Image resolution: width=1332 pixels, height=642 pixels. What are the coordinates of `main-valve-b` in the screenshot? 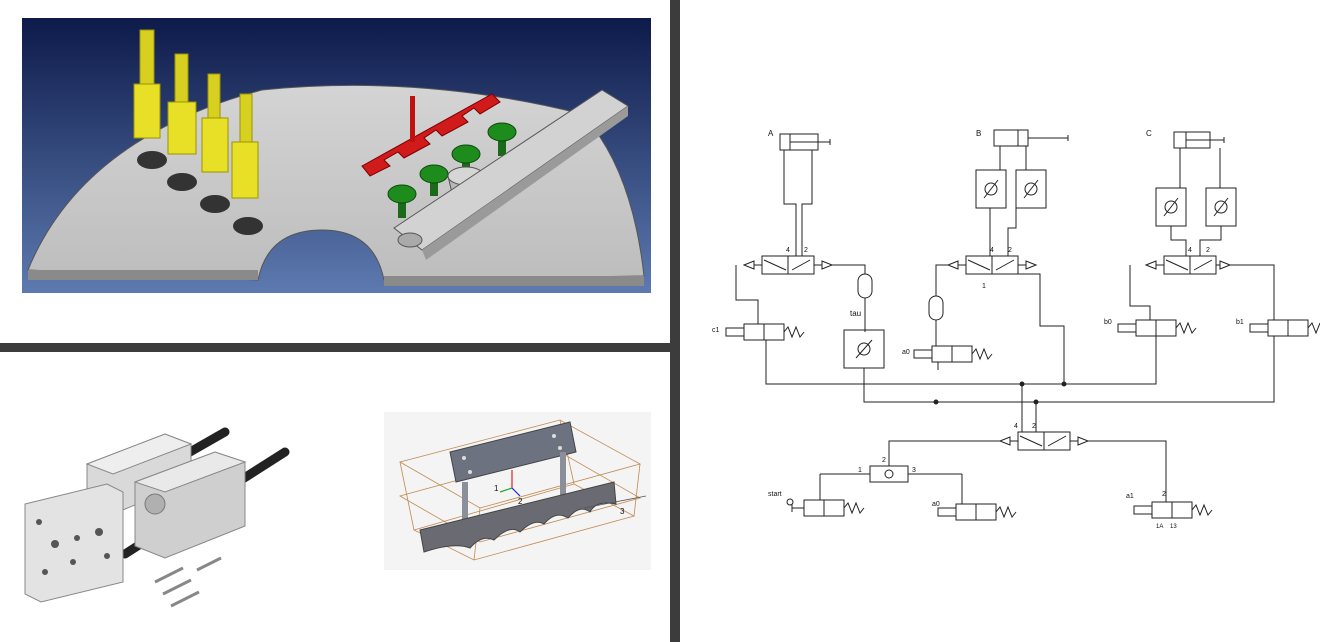 It's located at (992, 265).